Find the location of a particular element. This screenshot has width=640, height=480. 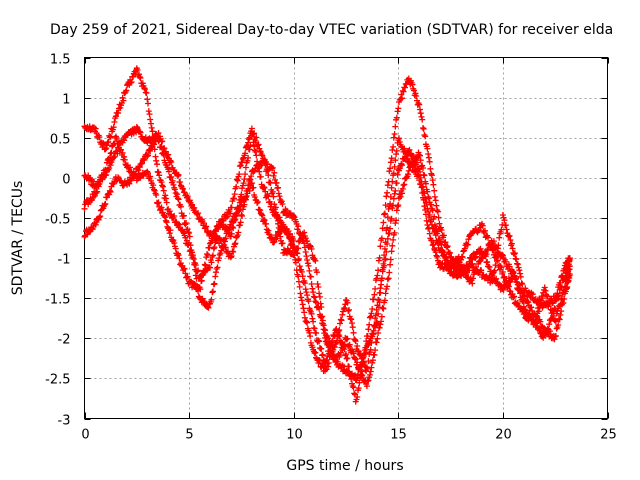

y-tick-label: -0.5 is located at coordinates (57, 220).